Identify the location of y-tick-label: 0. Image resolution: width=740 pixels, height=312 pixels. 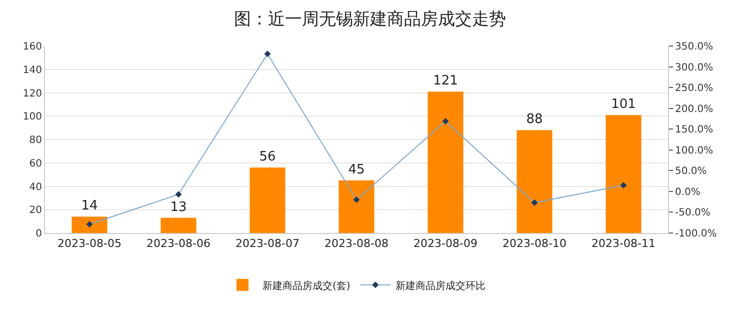
(39, 234).